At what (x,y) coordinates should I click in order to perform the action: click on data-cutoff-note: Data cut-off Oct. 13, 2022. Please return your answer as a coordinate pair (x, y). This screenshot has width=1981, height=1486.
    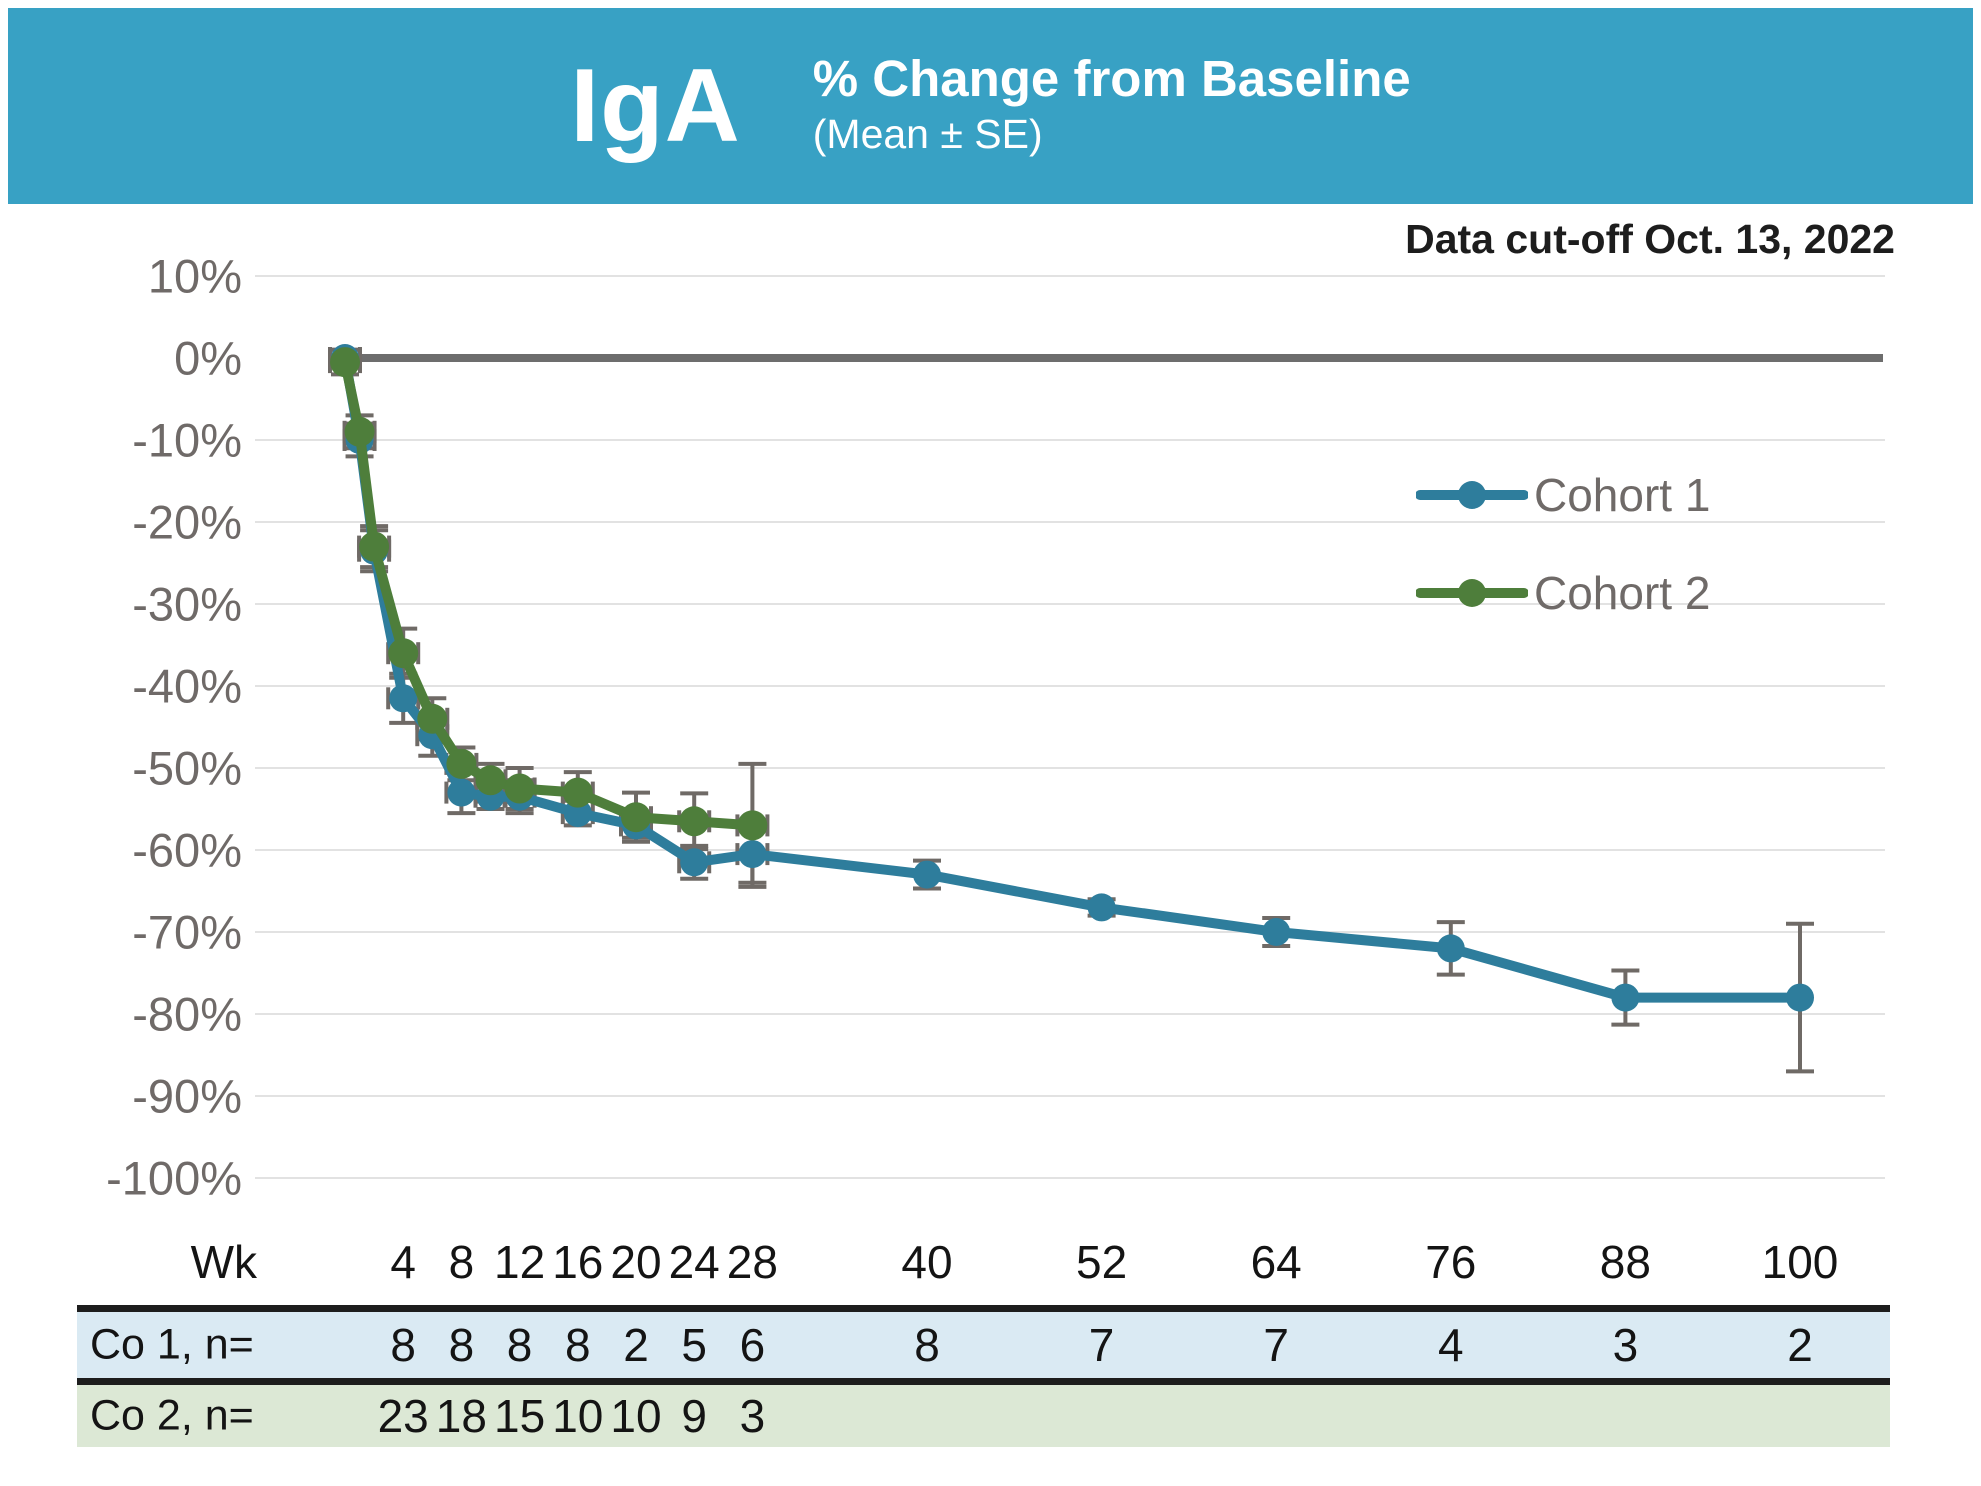
    Looking at the image, I should click on (1650, 239).